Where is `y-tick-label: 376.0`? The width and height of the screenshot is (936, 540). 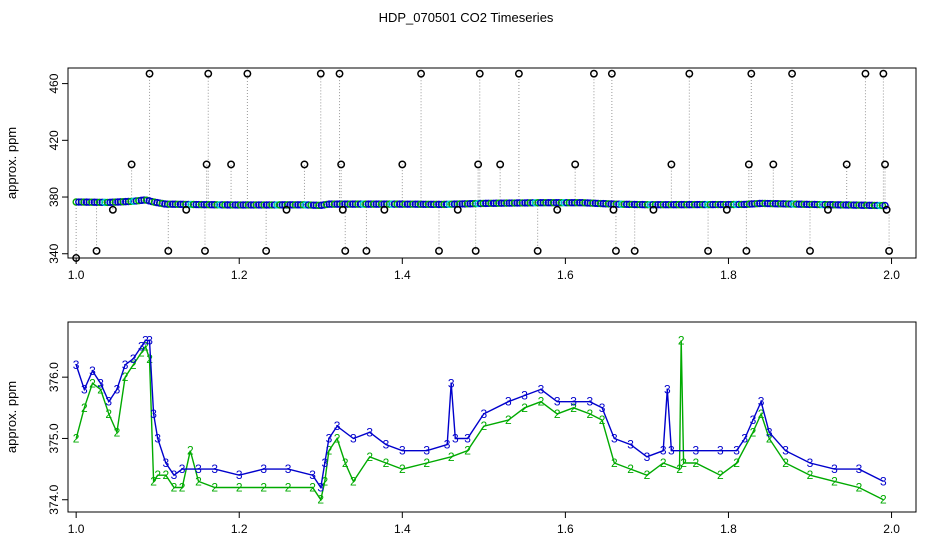
y-tick-label: 376.0 is located at coordinates (54, 377).